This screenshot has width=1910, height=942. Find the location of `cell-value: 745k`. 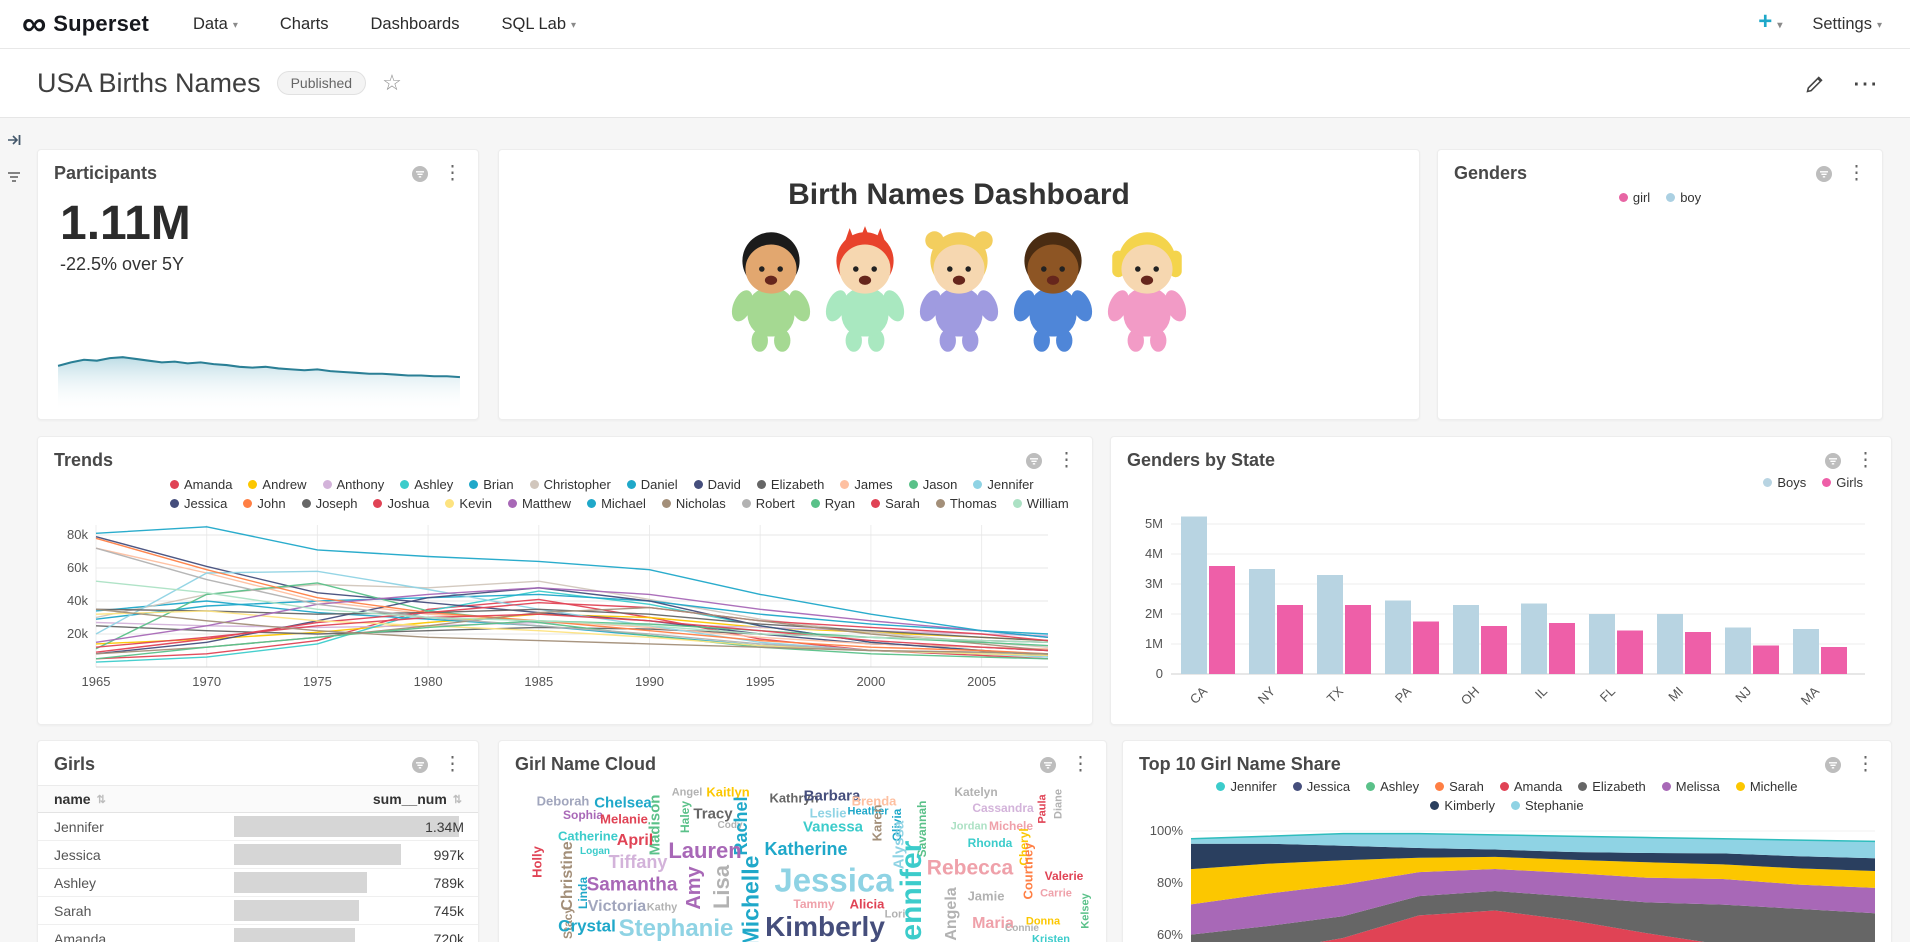

cell-value: 745k is located at coordinates (448, 911).